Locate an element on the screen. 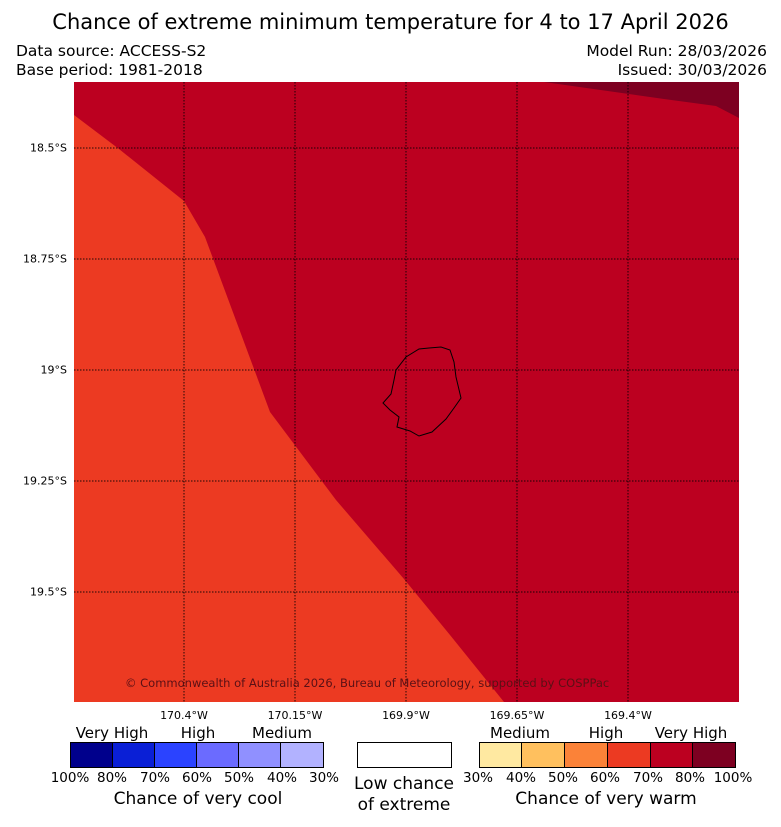  warm-pct-40: 40% is located at coordinates (521, 778).